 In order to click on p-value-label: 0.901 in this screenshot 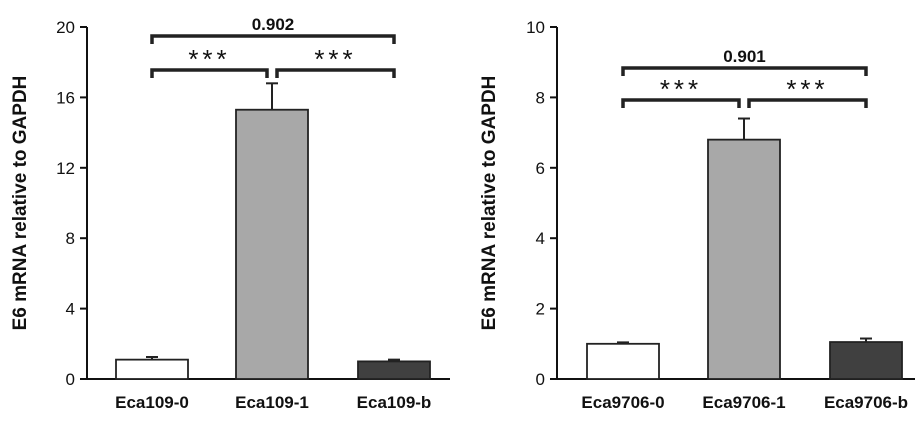, I will do `click(744, 56)`.